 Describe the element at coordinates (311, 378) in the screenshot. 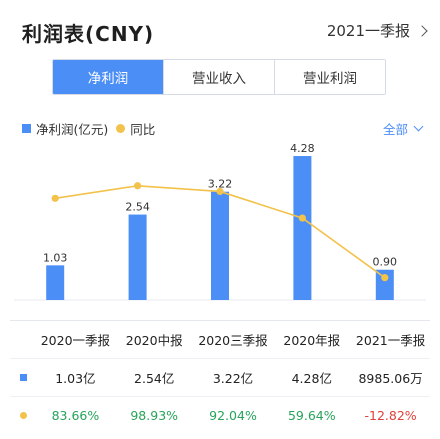

I see `table-cell: 4.28亿` at that location.